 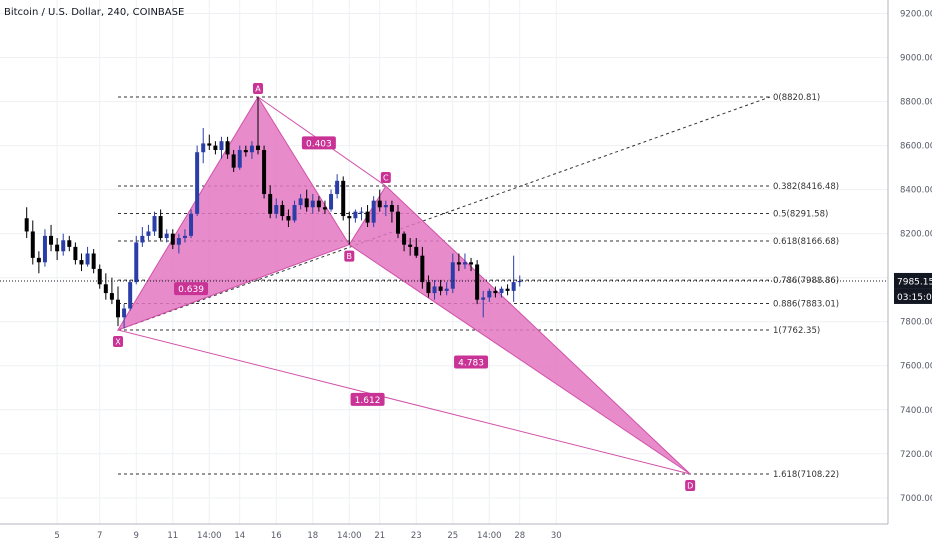 I want to click on price-tick-label: 7600.00, so click(x=916, y=367).